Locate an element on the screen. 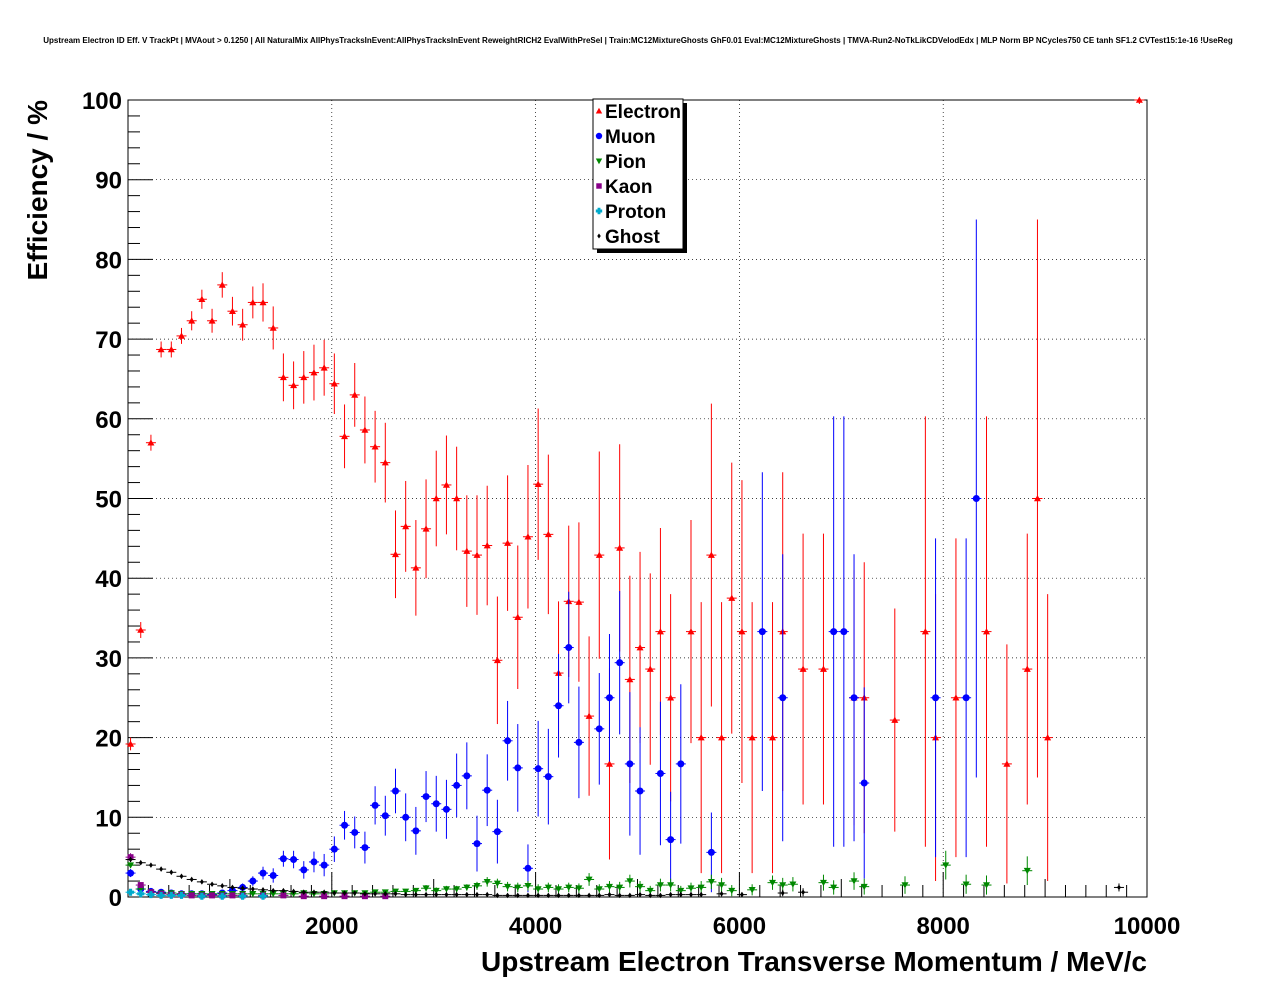 This screenshot has width=1276, height=996. legend-marker-proton is located at coordinates (599, 211).